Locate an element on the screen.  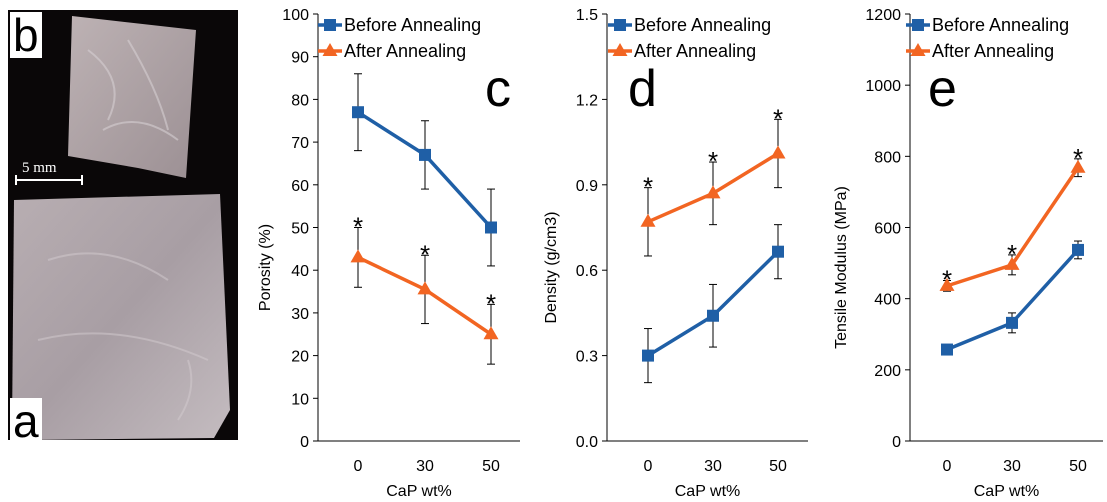
chart-c-y-tick-label: 100 is located at coordinates (295, 15).